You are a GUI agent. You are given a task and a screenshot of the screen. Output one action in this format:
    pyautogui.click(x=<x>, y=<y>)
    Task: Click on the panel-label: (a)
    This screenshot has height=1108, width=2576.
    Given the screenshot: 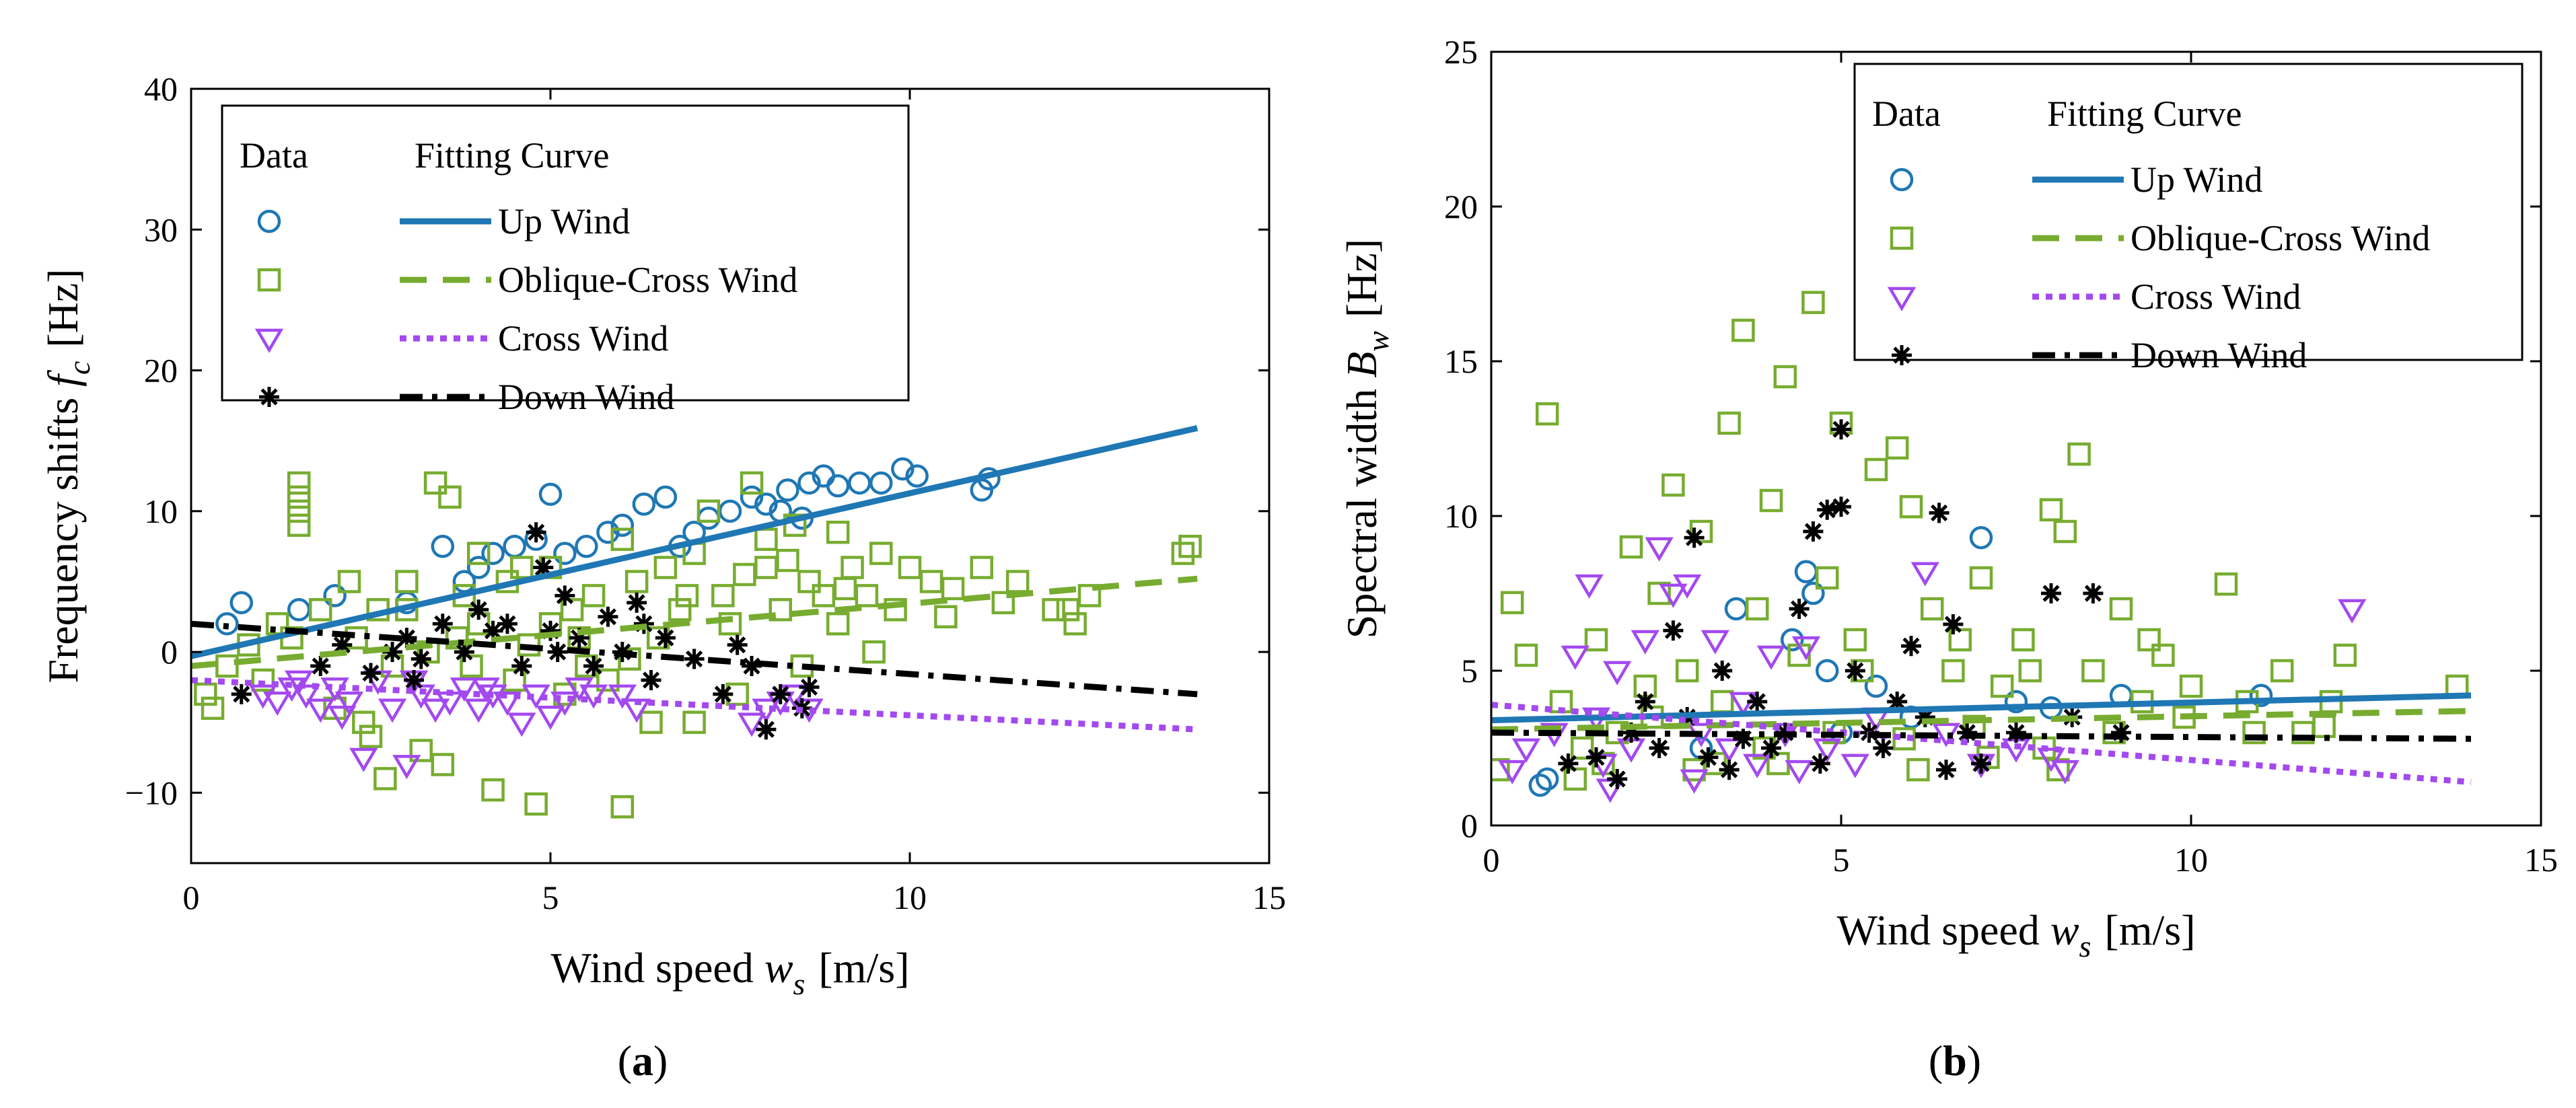 What is the action you would take?
    pyautogui.click(x=643, y=1060)
    